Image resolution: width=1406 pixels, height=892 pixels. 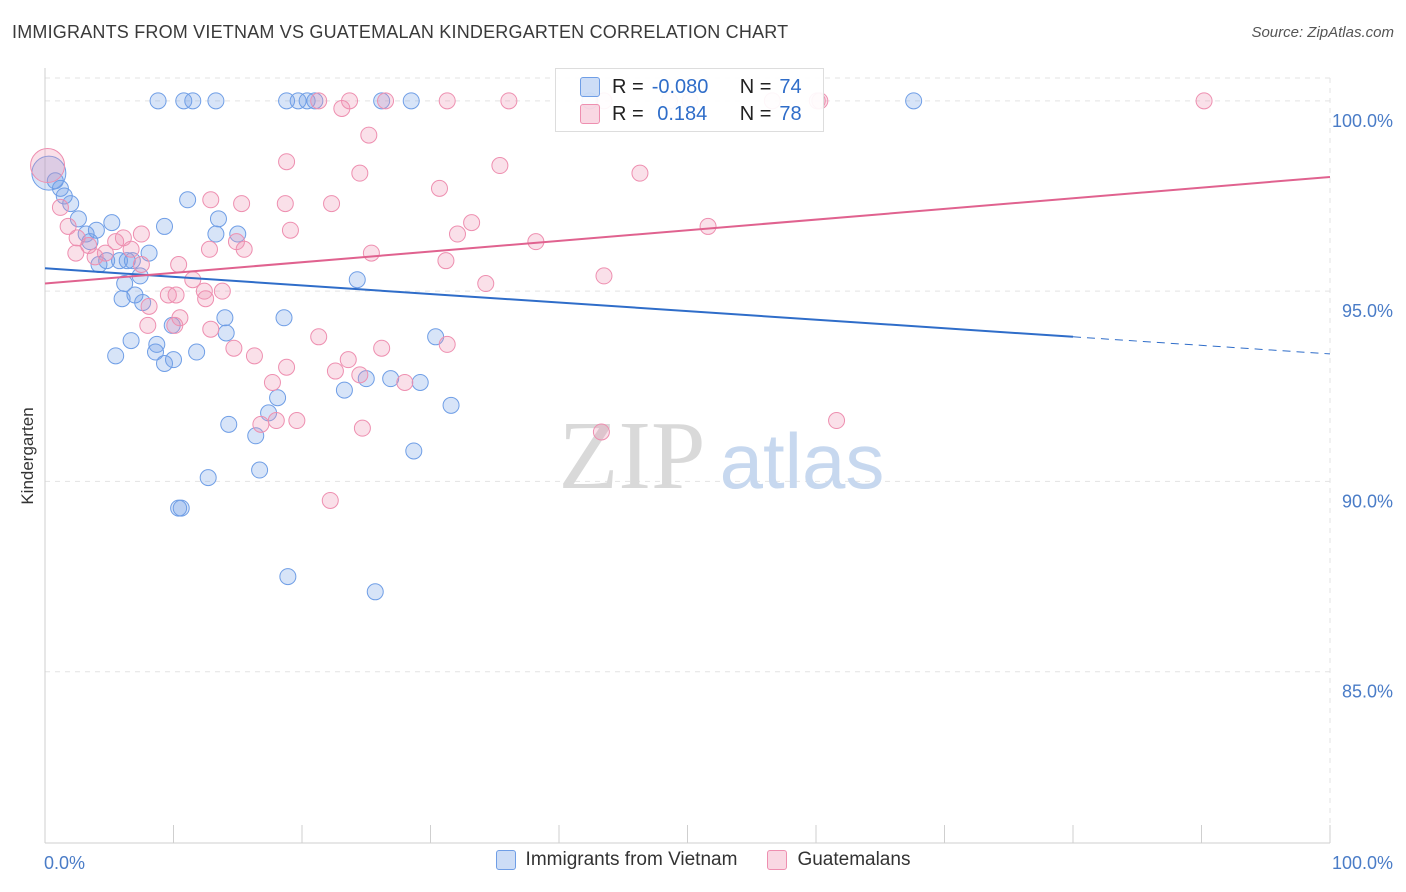 What do you see at coordinates (559, 302) in the screenshot?
I see `trend-line-vietnam` at bounding box center [559, 302].